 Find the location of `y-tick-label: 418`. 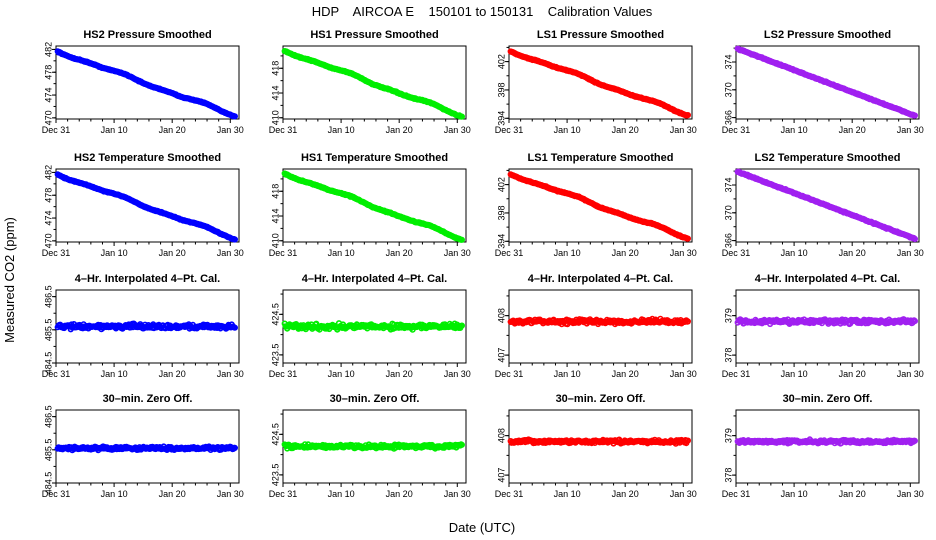

y-tick-label: 418 is located at coordinates (275, 191).